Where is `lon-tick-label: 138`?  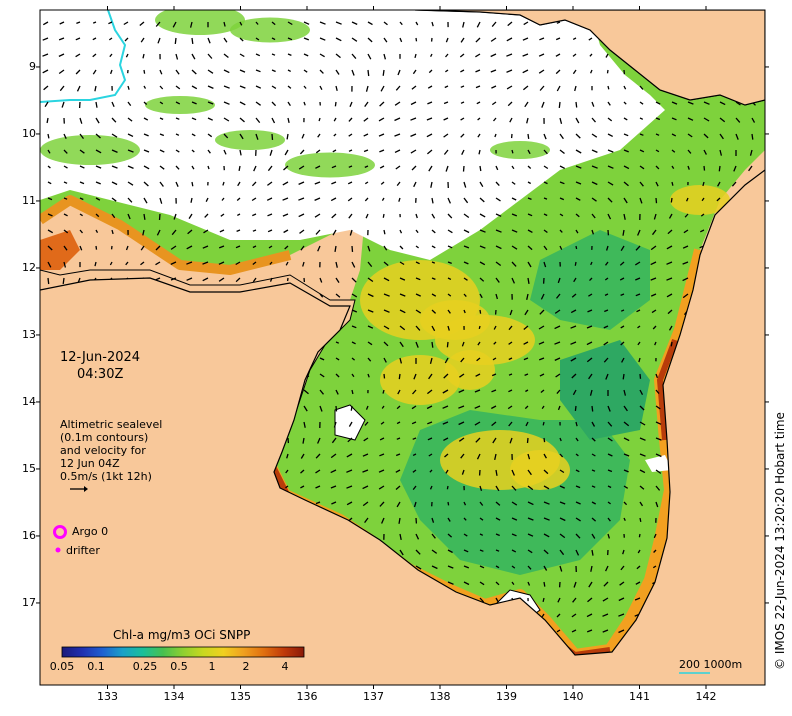
lon-tick-label: 138 is located at coordinates (440, 696).